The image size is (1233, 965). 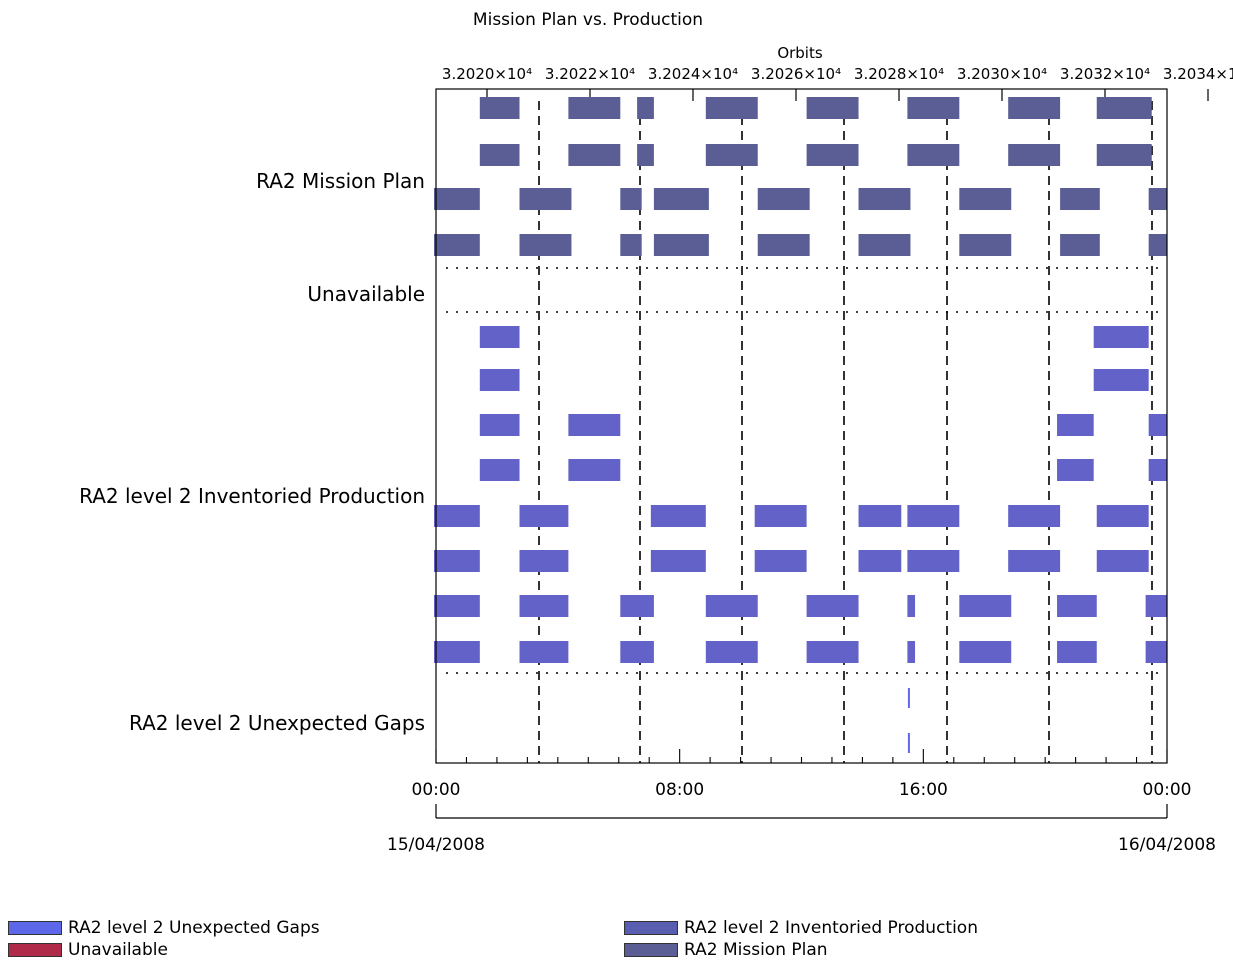 What do you see at coordinates (1002, 74) in the screenshot?
I see `top-axis-tick-label: 3.2030×10⁴` at bounding box center [1002, 74].